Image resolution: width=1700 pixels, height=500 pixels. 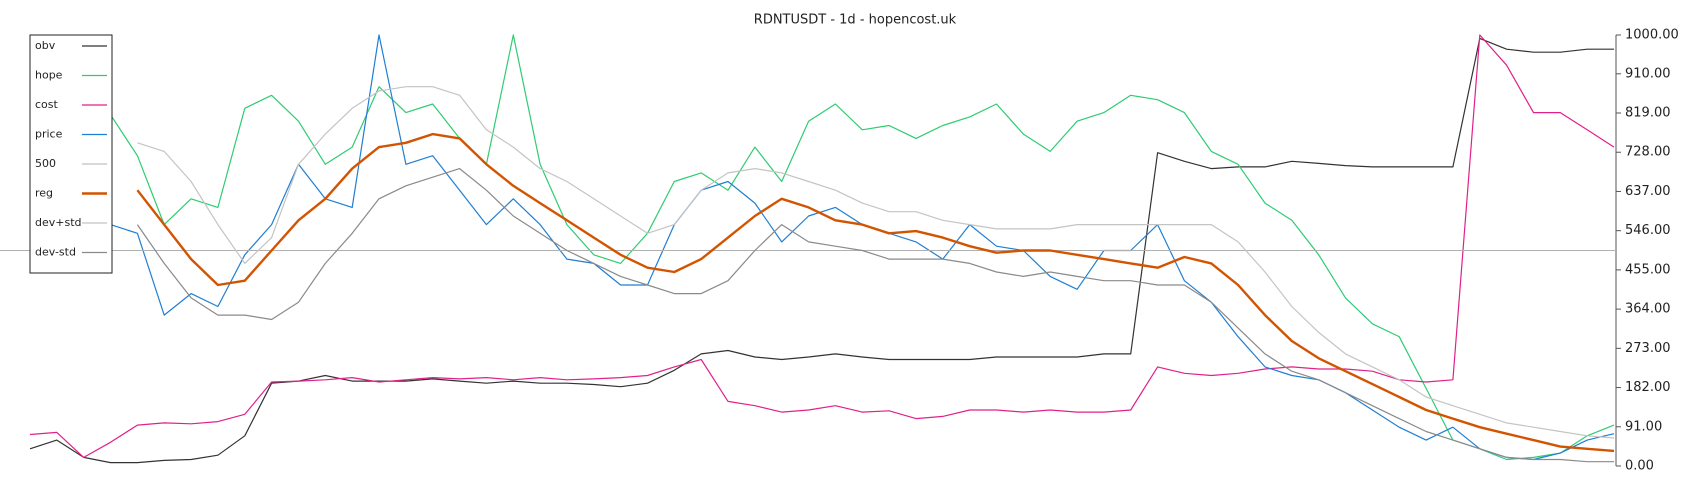 I want to click on legend-label: cost, so click(x=47, y=104).